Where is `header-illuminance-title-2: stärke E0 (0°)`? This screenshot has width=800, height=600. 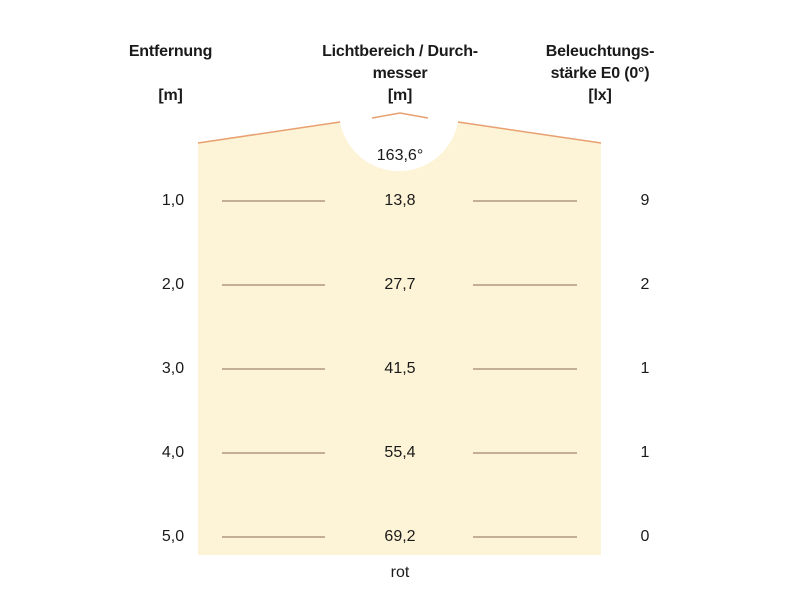 header-illuminance-title-2: stärke E0 (0°) is located at coordinates (600, 73).